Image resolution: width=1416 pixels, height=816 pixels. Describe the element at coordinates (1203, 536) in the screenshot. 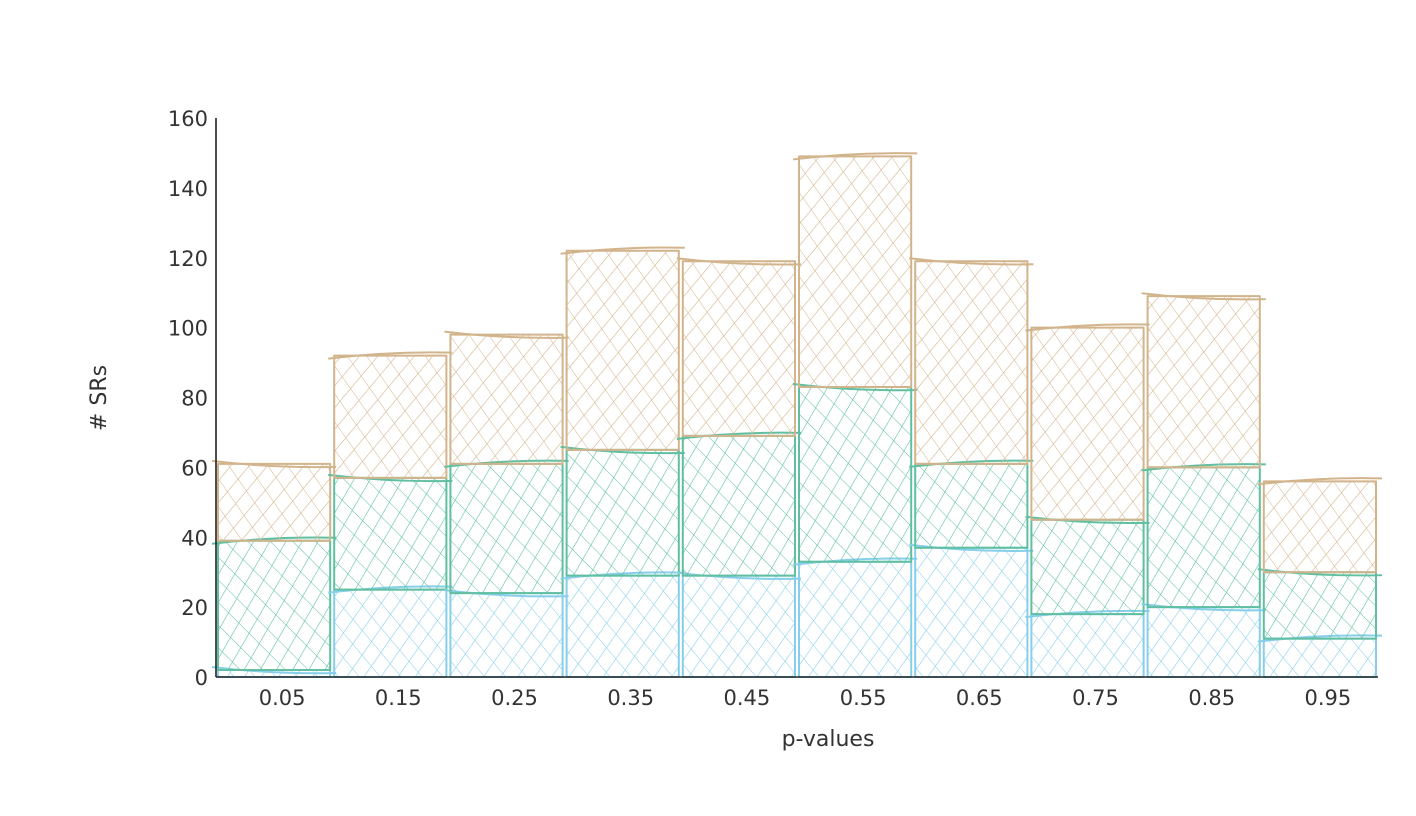

I see `bar-segment-0.85-series-2` at that location.